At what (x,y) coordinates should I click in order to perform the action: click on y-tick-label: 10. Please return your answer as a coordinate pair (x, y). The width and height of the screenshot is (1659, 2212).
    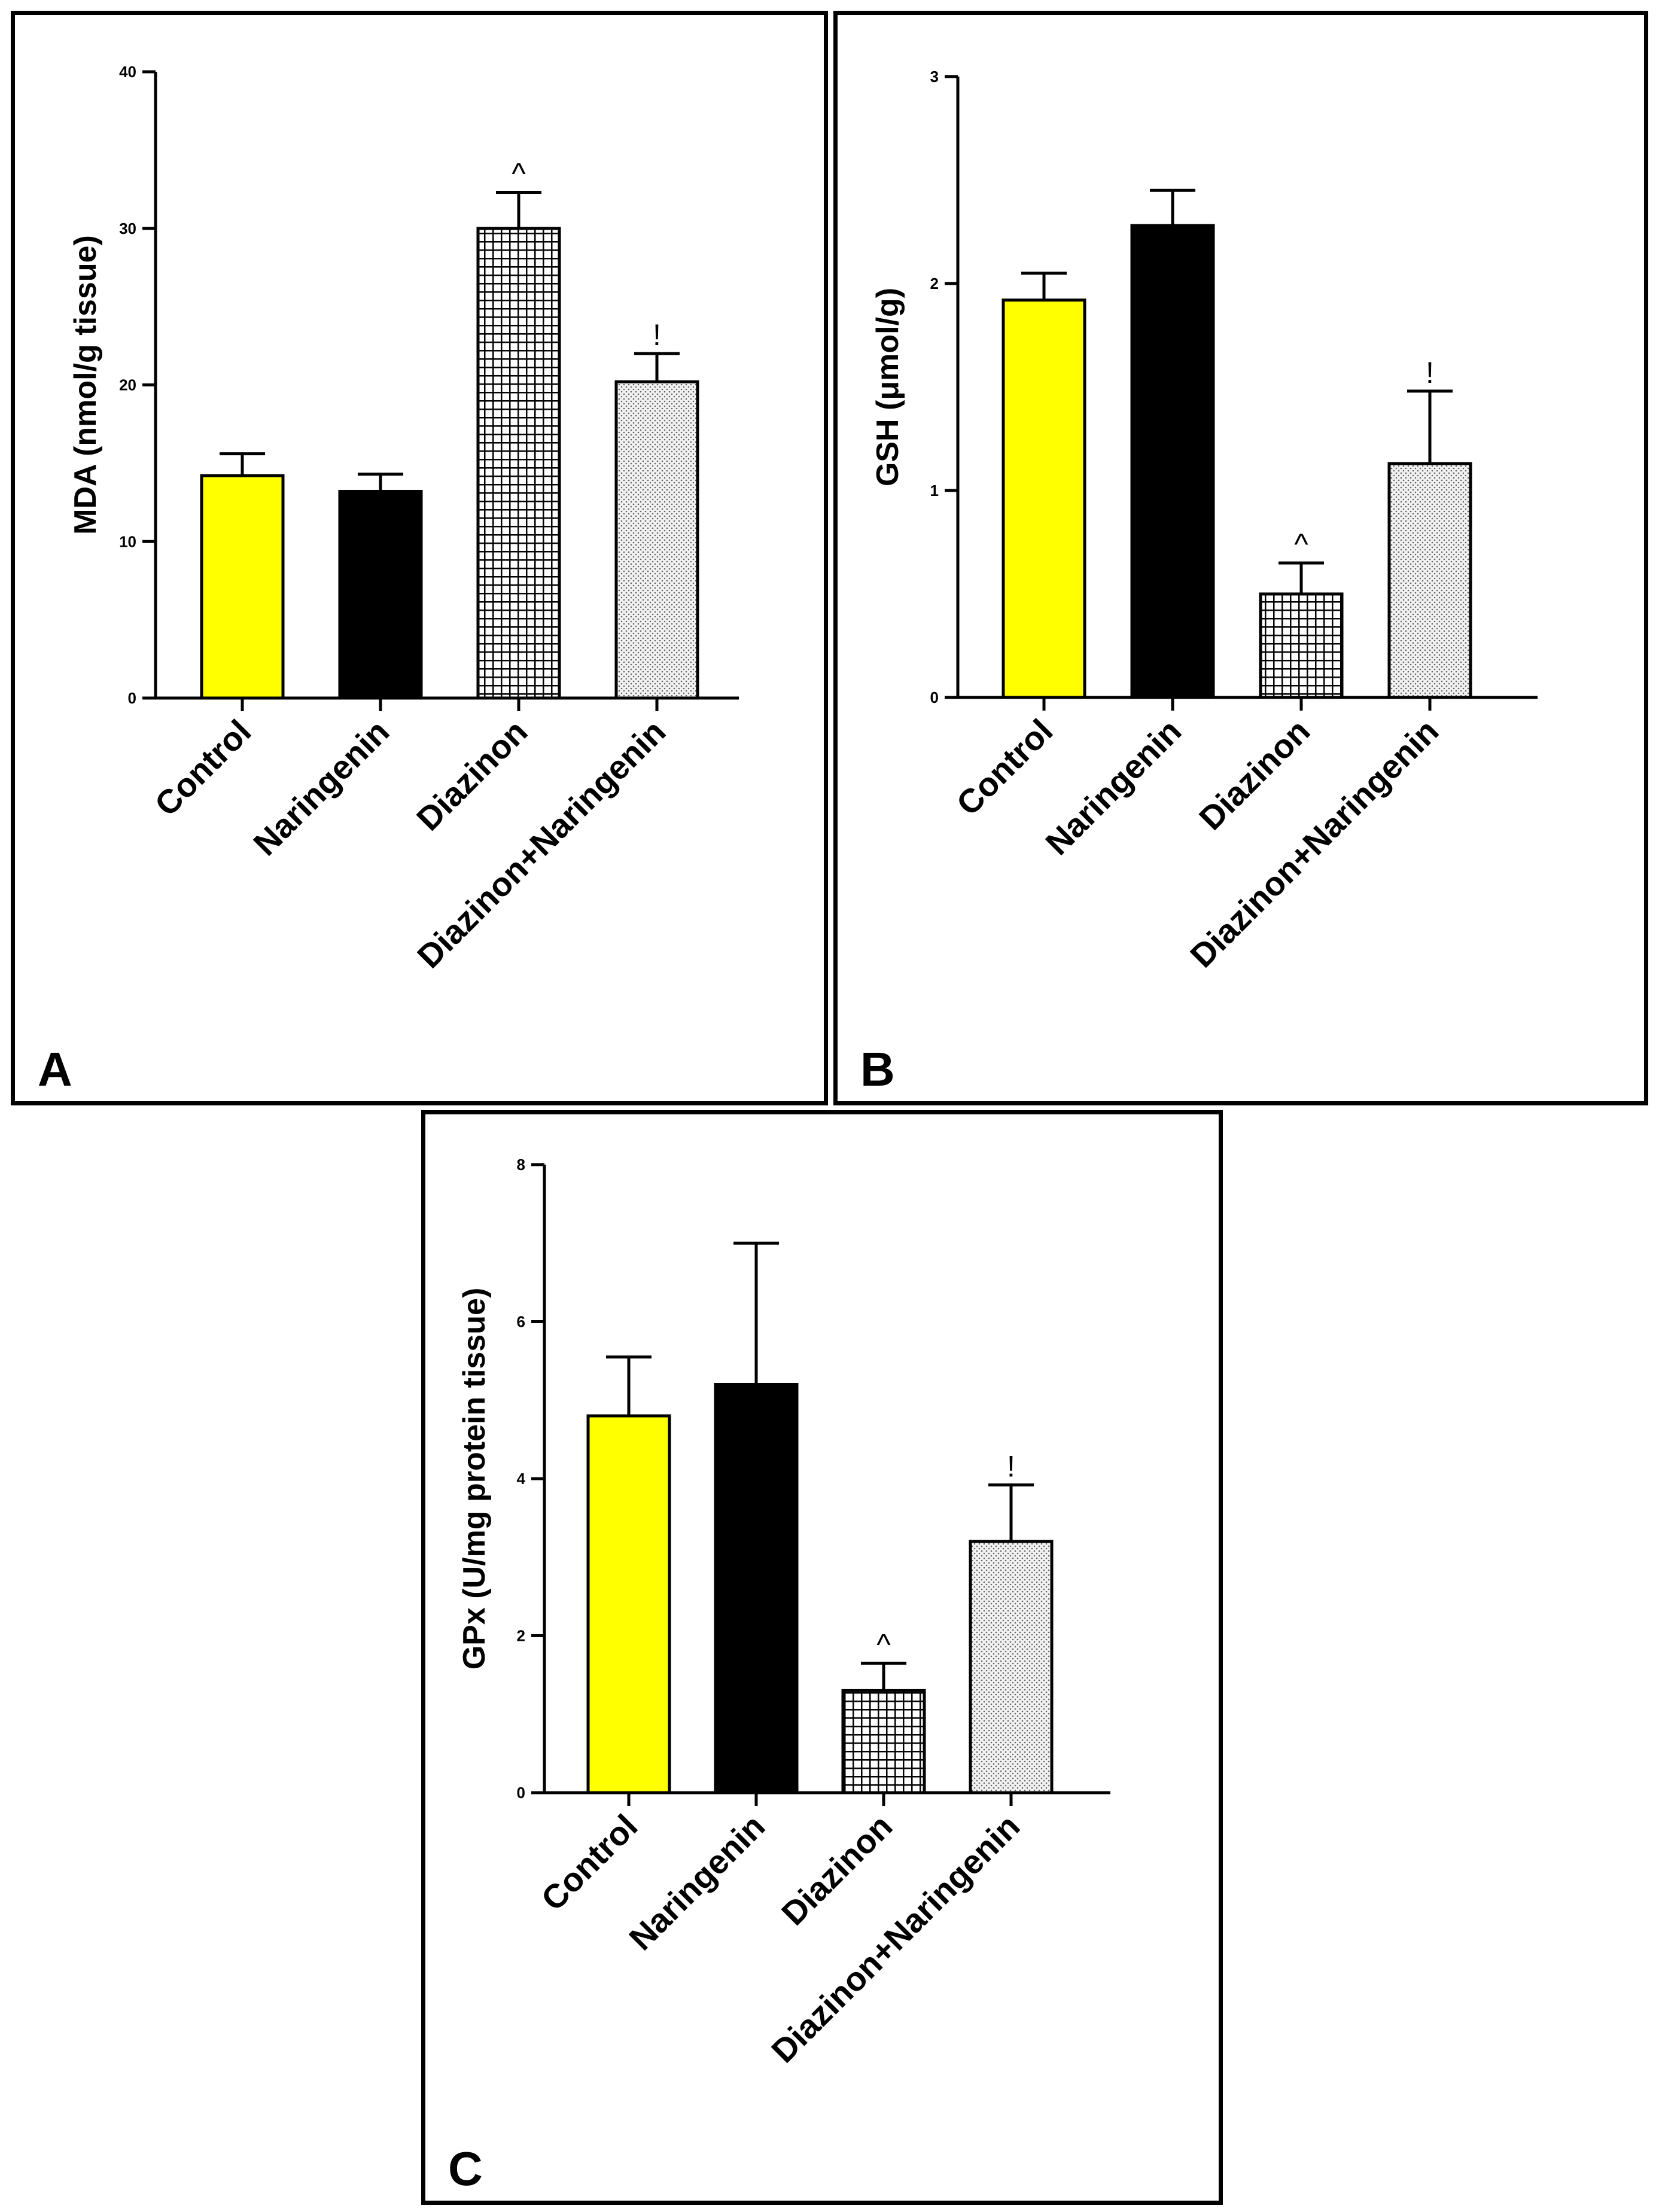
    Looking at the image, I should click on (127, 541).